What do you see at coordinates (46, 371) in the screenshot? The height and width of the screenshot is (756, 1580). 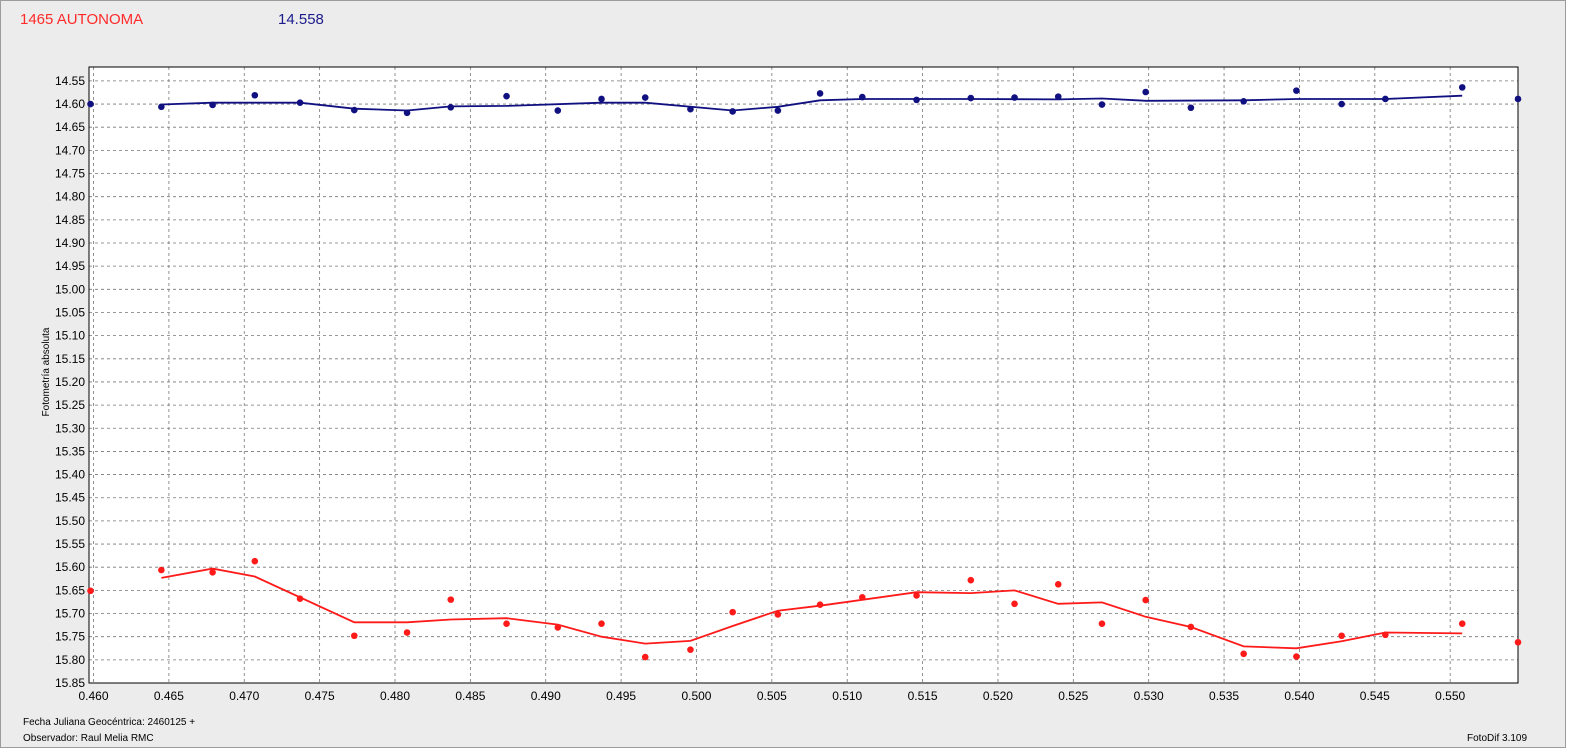 I see `y-axis-label: Fotometría absoluta` at bounding box center [46, 371].